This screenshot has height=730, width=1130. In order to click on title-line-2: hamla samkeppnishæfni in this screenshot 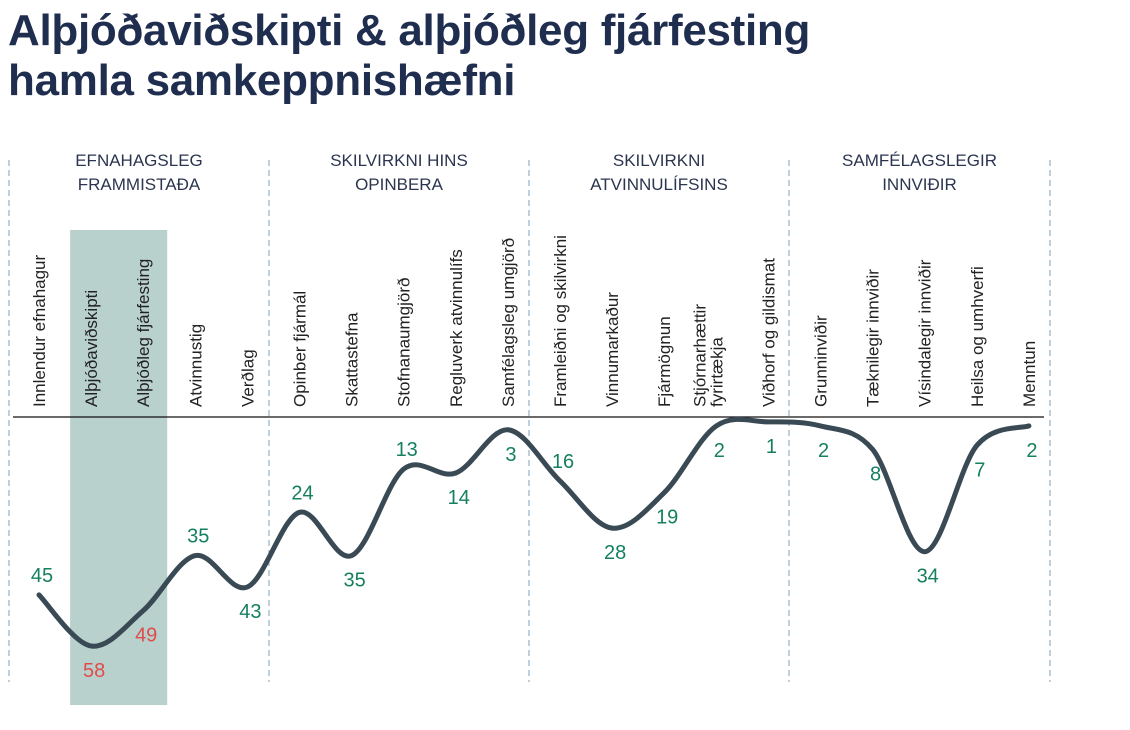, I will do `click(262, 80)`.